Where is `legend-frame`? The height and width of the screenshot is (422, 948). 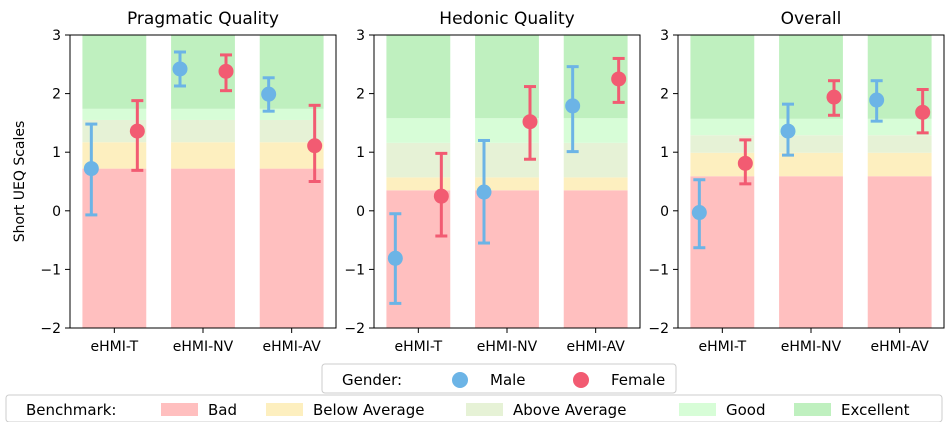
legend-frame is located at coordinates (499, 378).